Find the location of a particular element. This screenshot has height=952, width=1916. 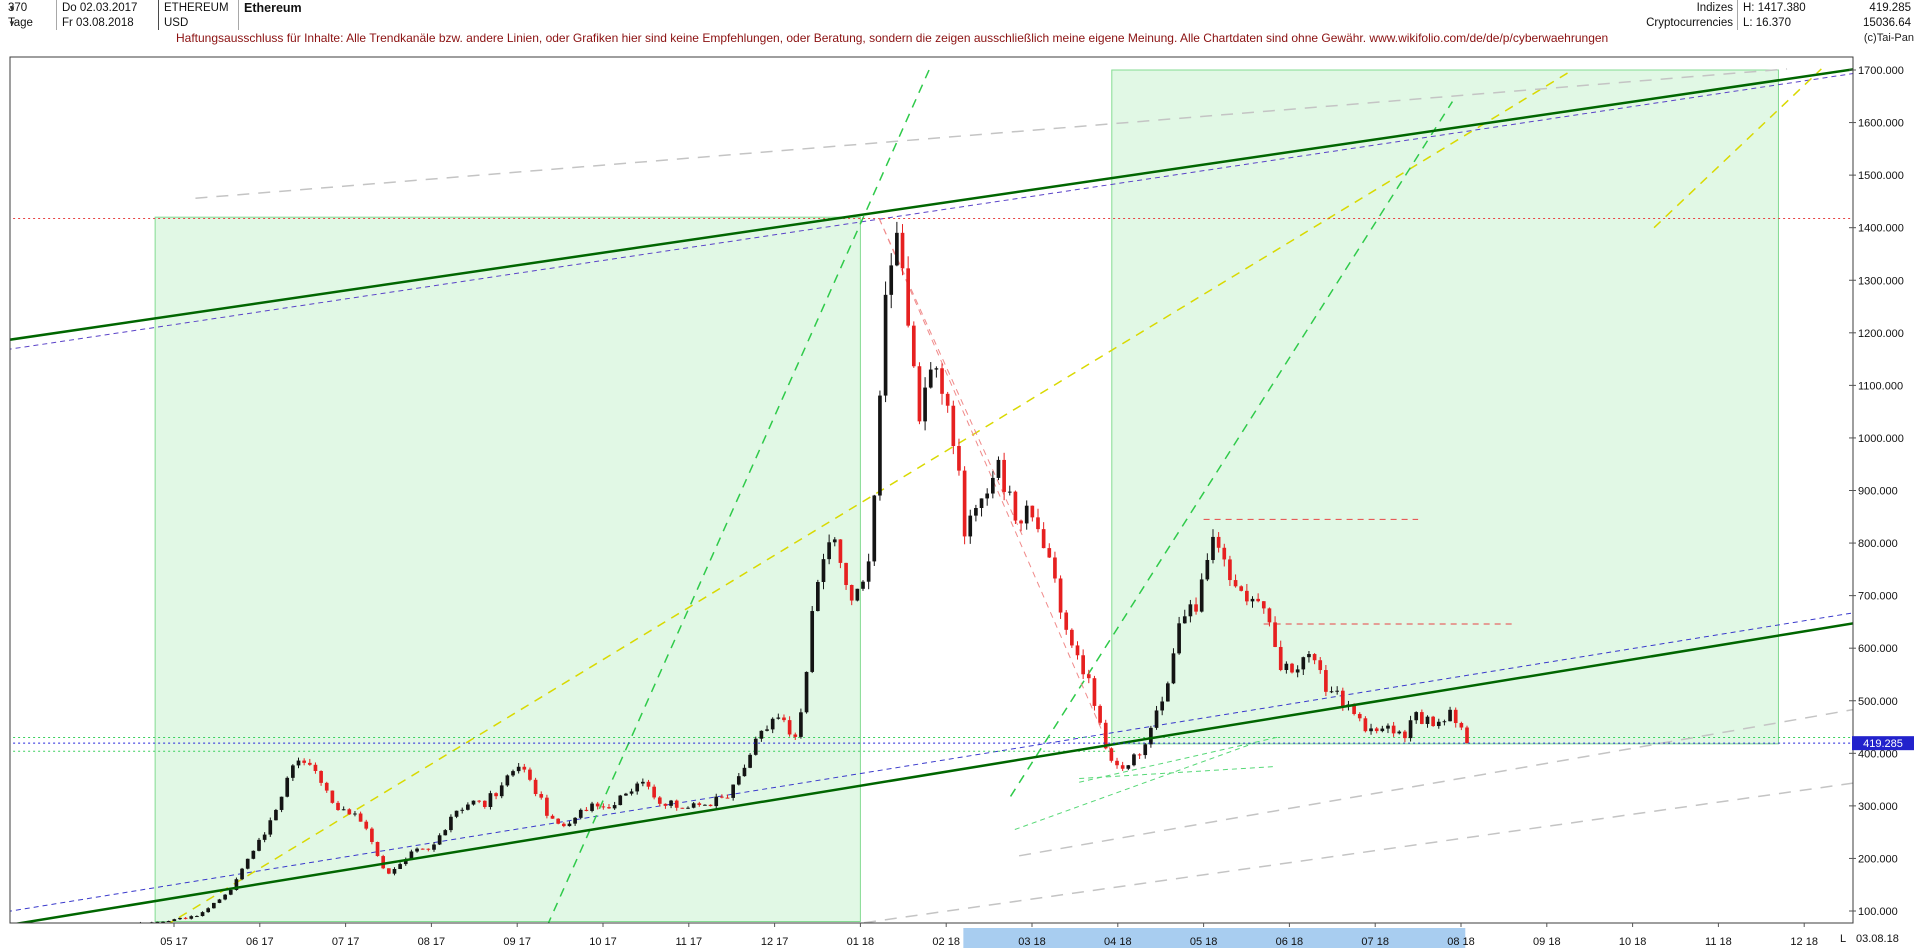

y-axis-label: 700.000 is located at coordinates (1878, 597).